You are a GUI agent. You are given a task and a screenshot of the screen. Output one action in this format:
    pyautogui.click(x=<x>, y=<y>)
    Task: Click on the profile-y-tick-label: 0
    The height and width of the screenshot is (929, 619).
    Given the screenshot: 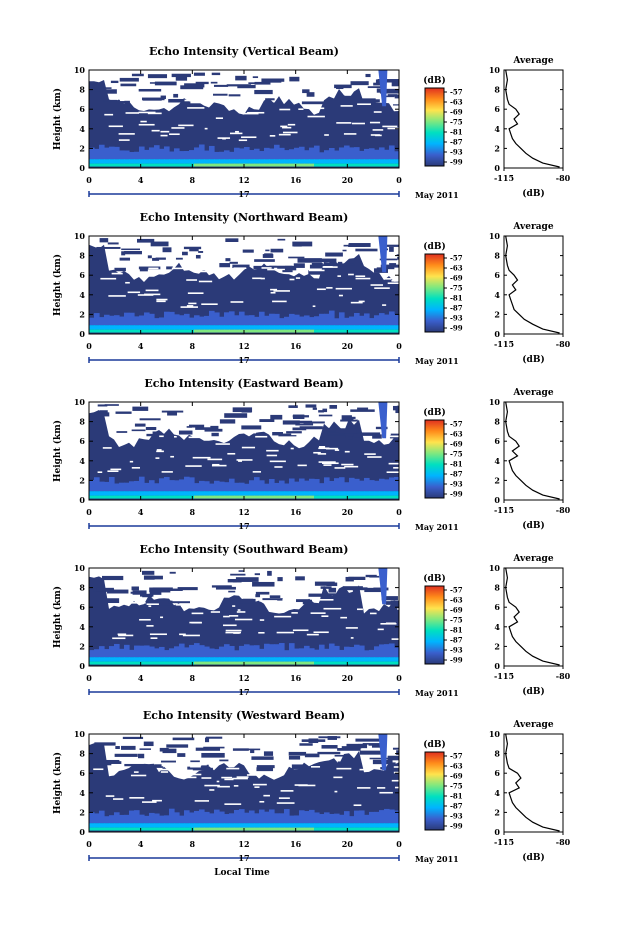 What is the action you would take?
    pyautogui.click(x=497, y=832)
    